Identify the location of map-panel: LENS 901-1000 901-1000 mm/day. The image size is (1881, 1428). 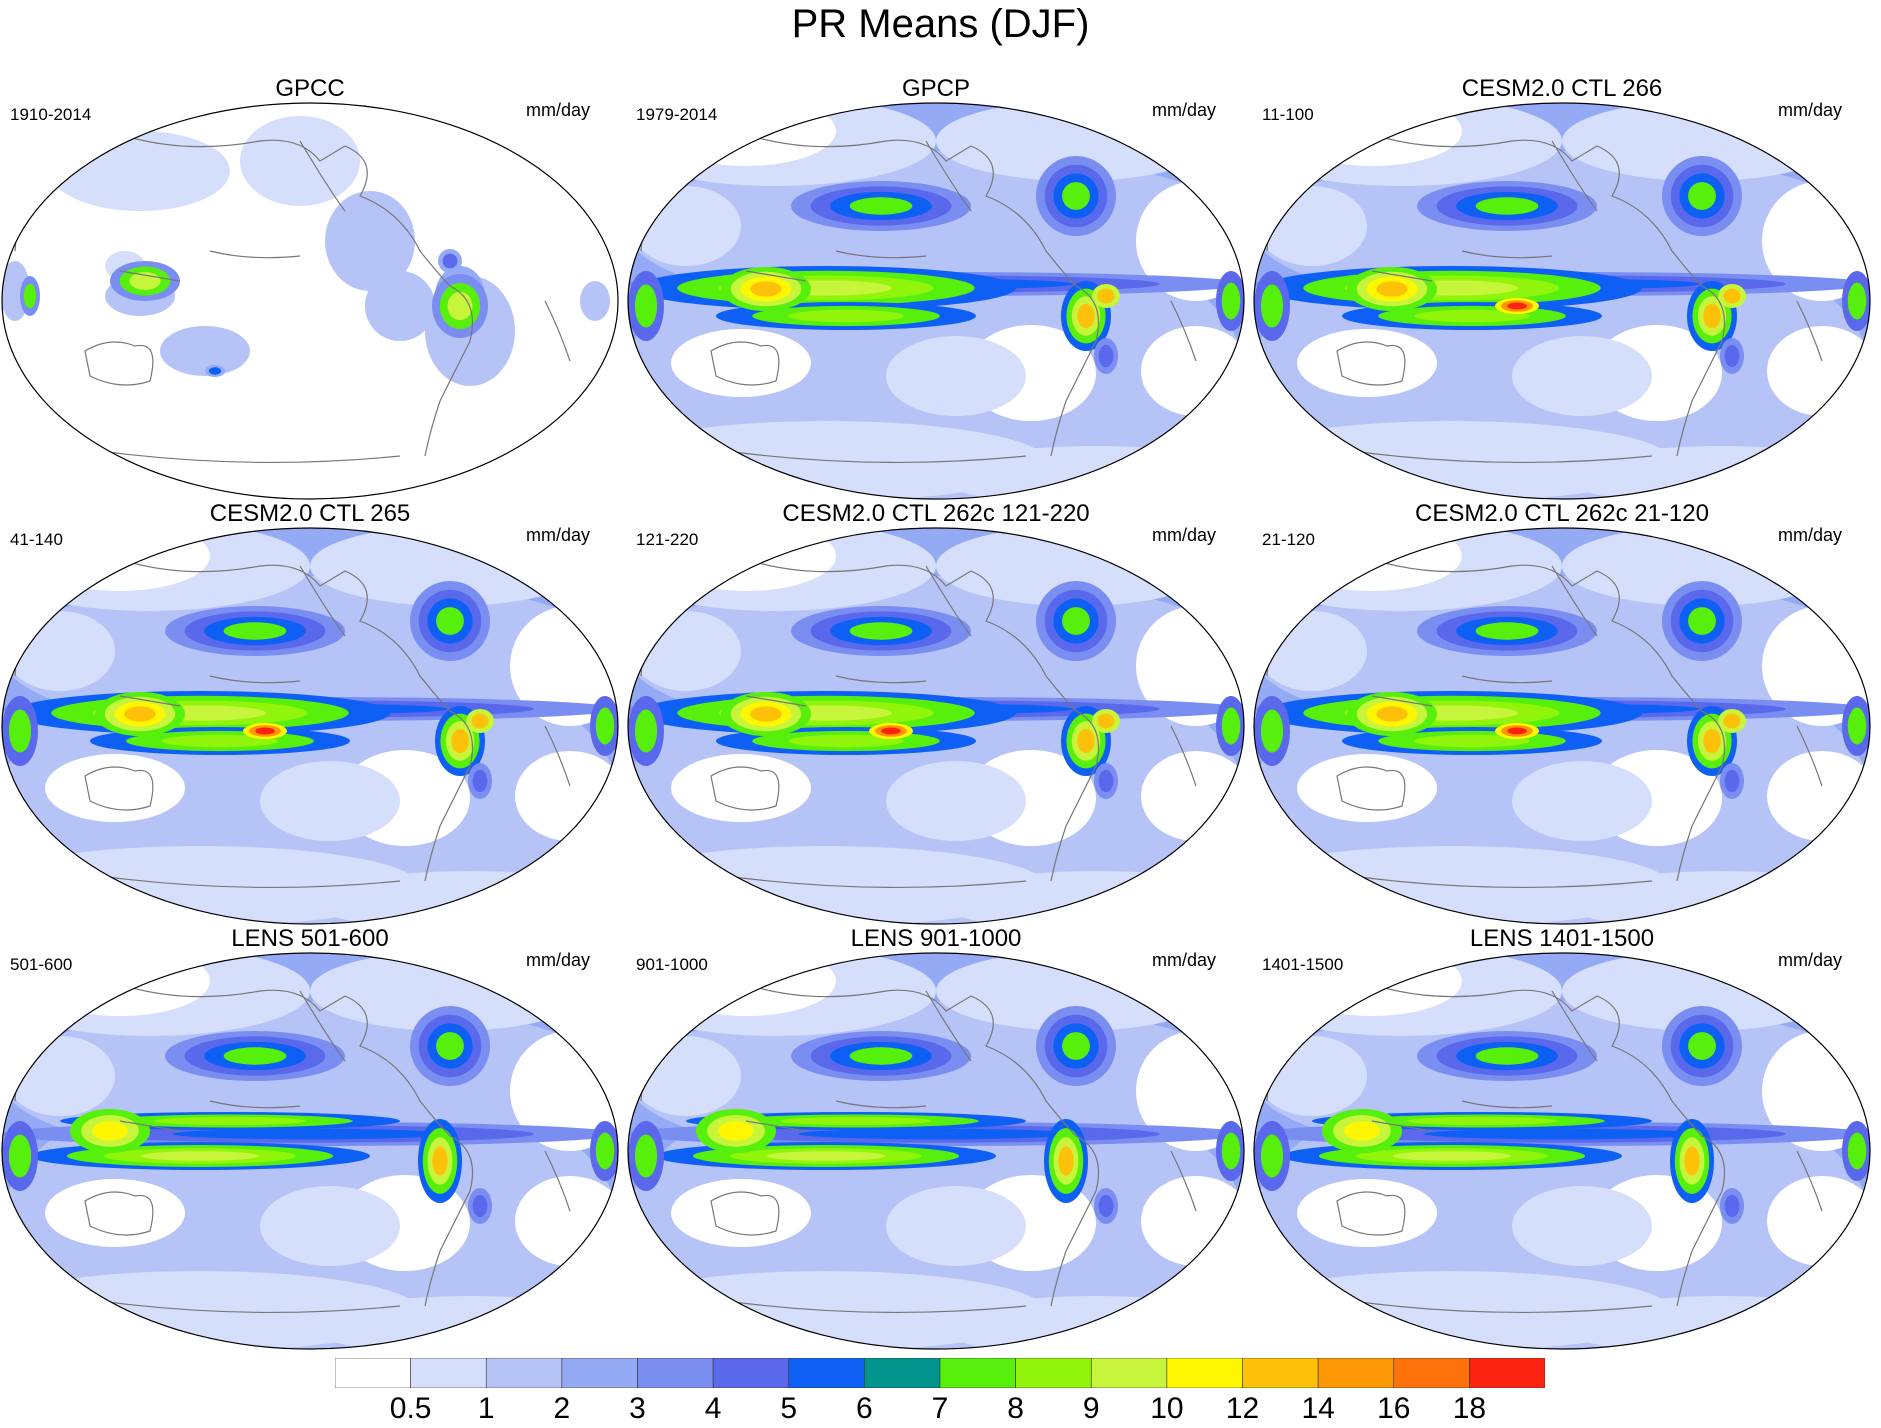
(936, 1137).